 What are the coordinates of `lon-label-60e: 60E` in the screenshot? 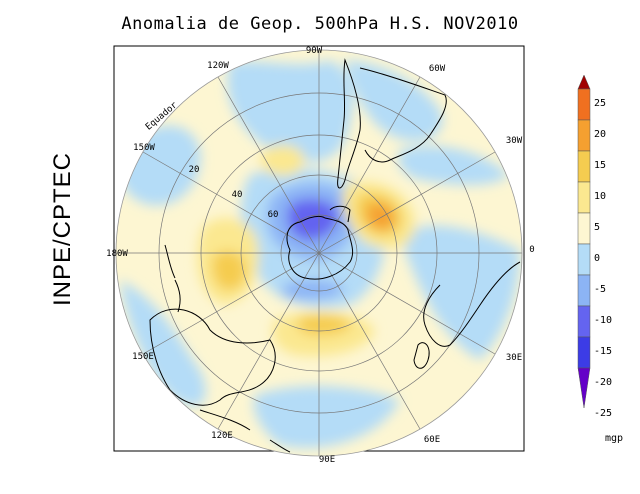 It's located at (432, 440).